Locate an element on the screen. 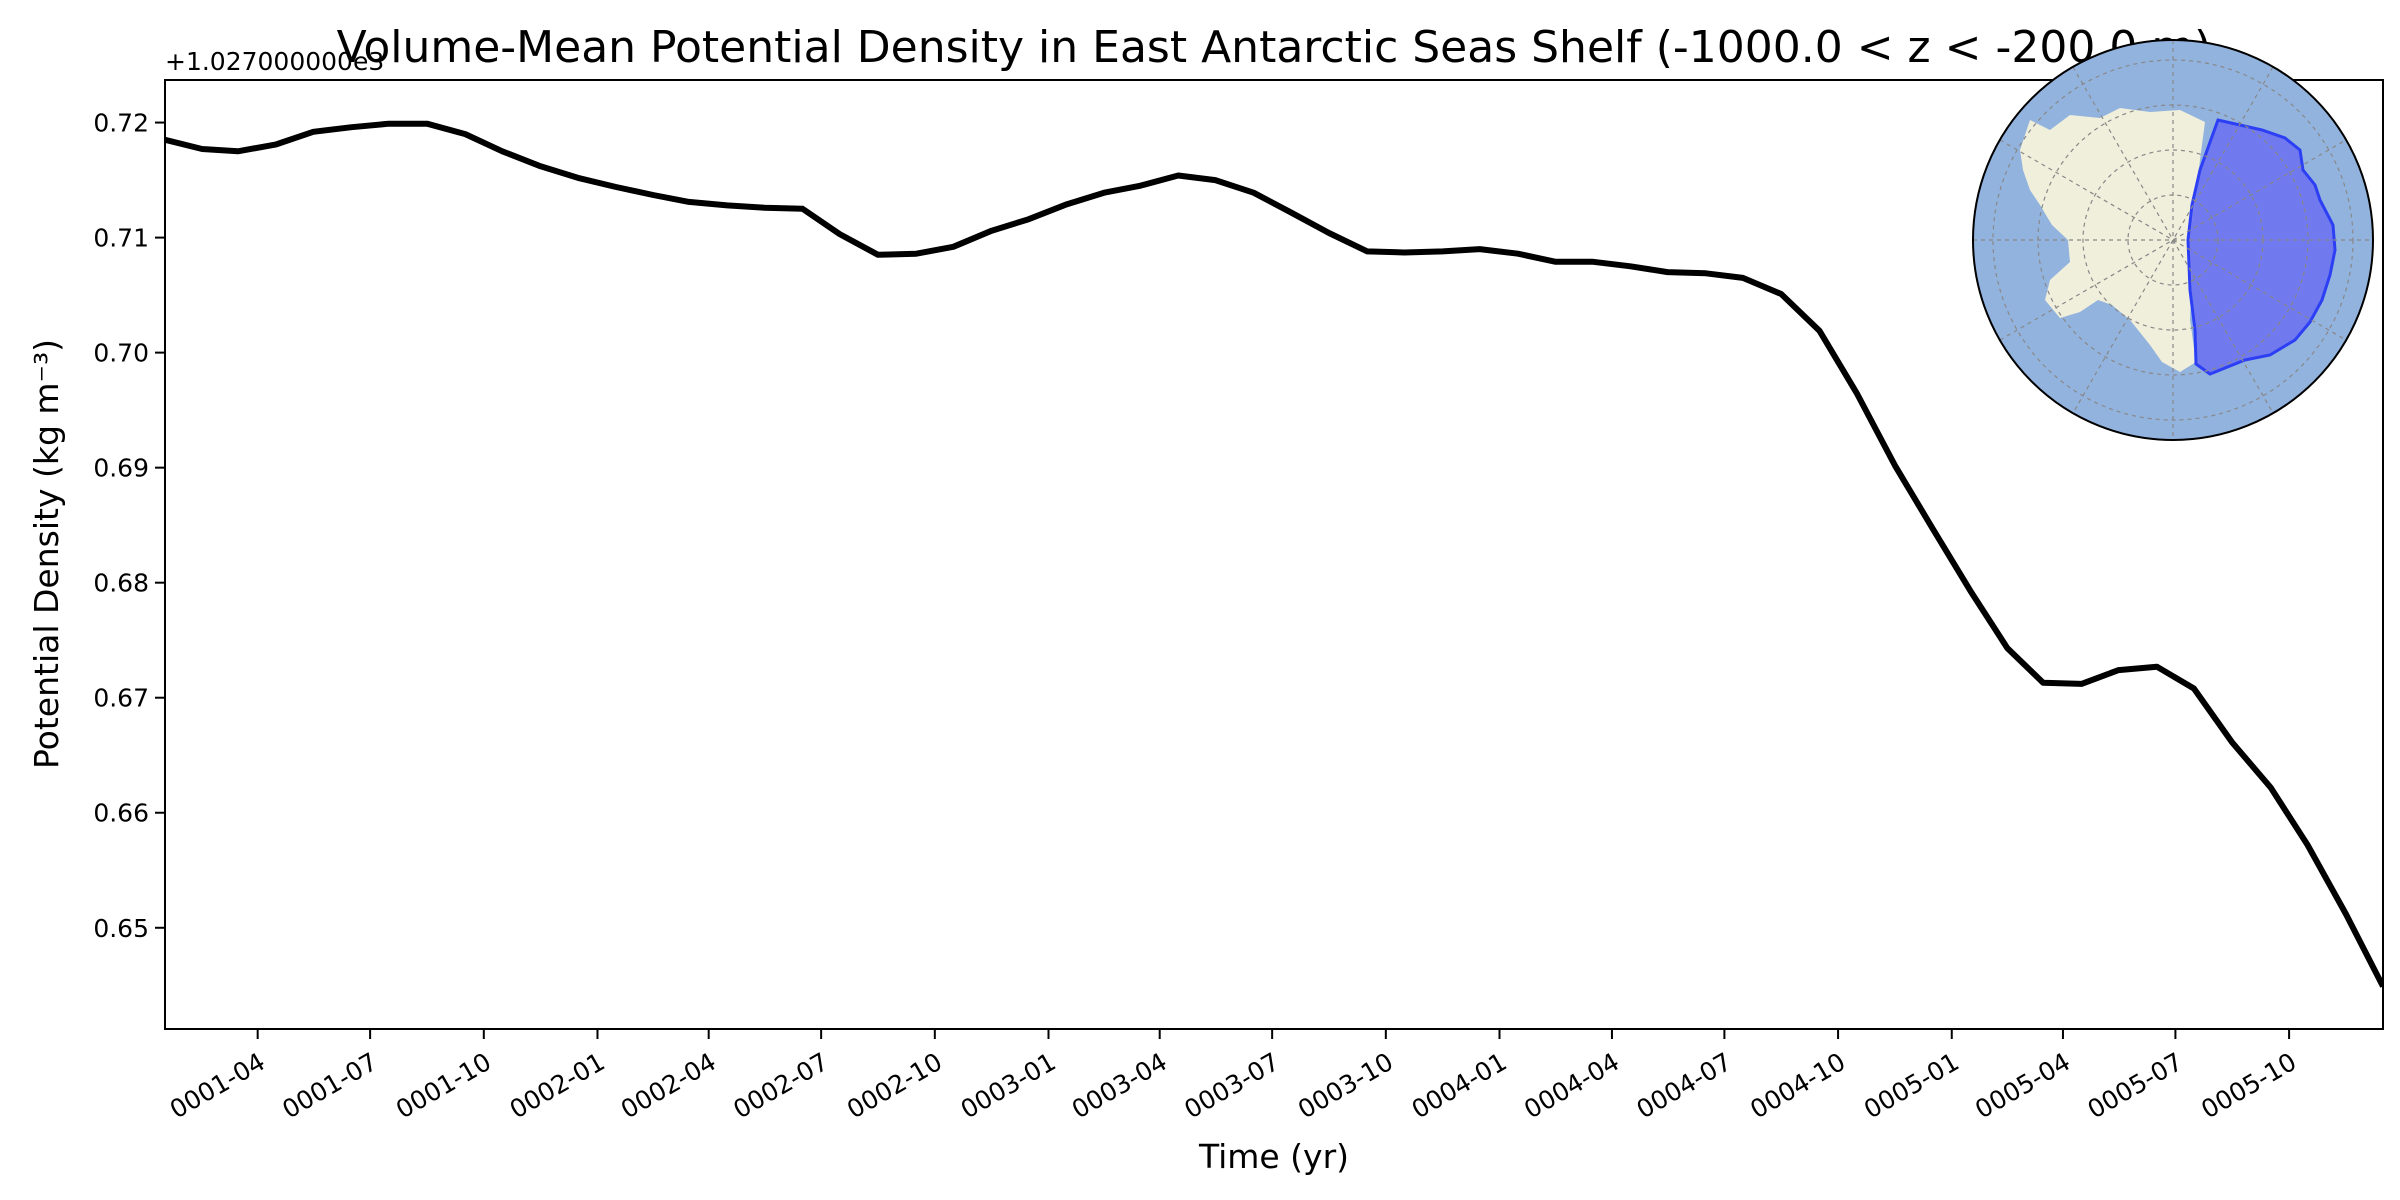 The width and height of the screenshot is (2400, 1200). x-tick-label: 0001-04 is located at coordinates (217, 1085).